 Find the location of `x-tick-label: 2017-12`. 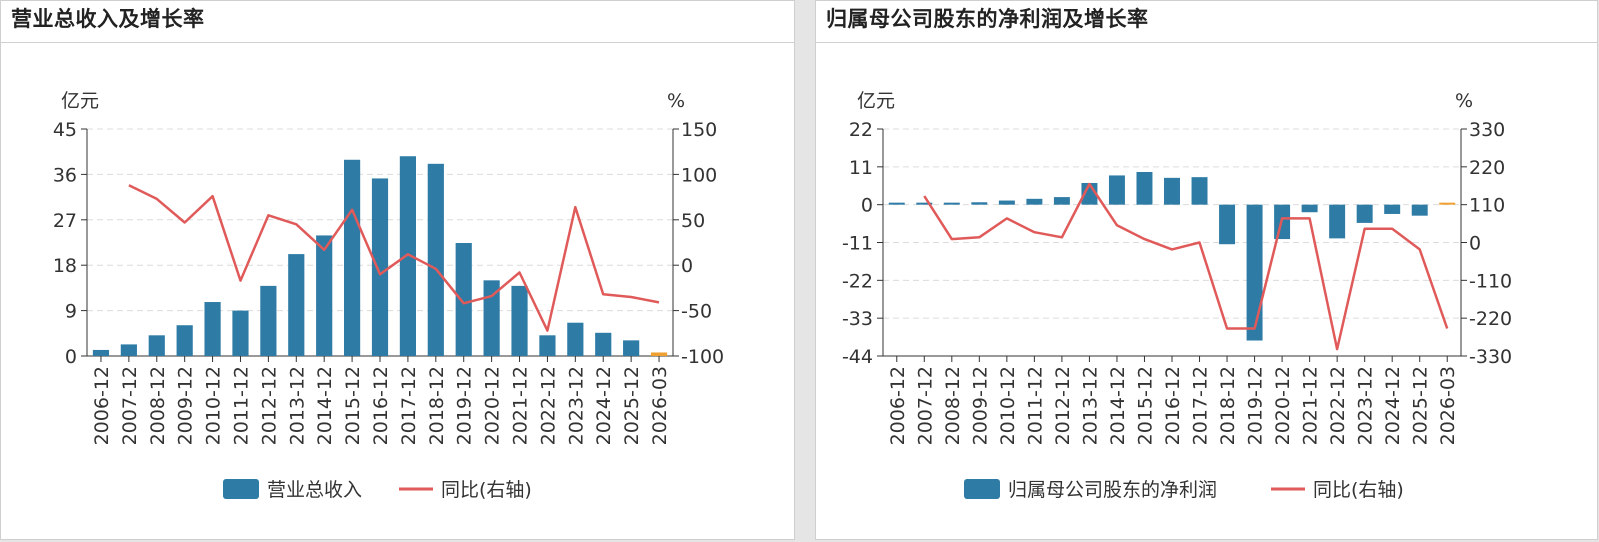

x-tick-label: 2017-12 is located at coordinates (409, 405).